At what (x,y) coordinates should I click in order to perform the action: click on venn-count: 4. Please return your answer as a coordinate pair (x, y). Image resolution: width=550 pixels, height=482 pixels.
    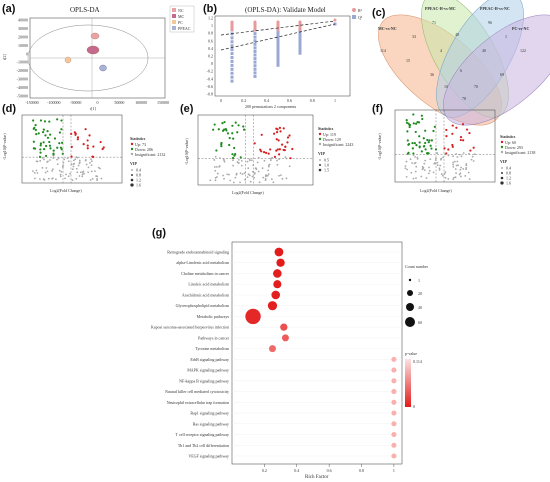
    Looking at the image, I should click on (441, 50).